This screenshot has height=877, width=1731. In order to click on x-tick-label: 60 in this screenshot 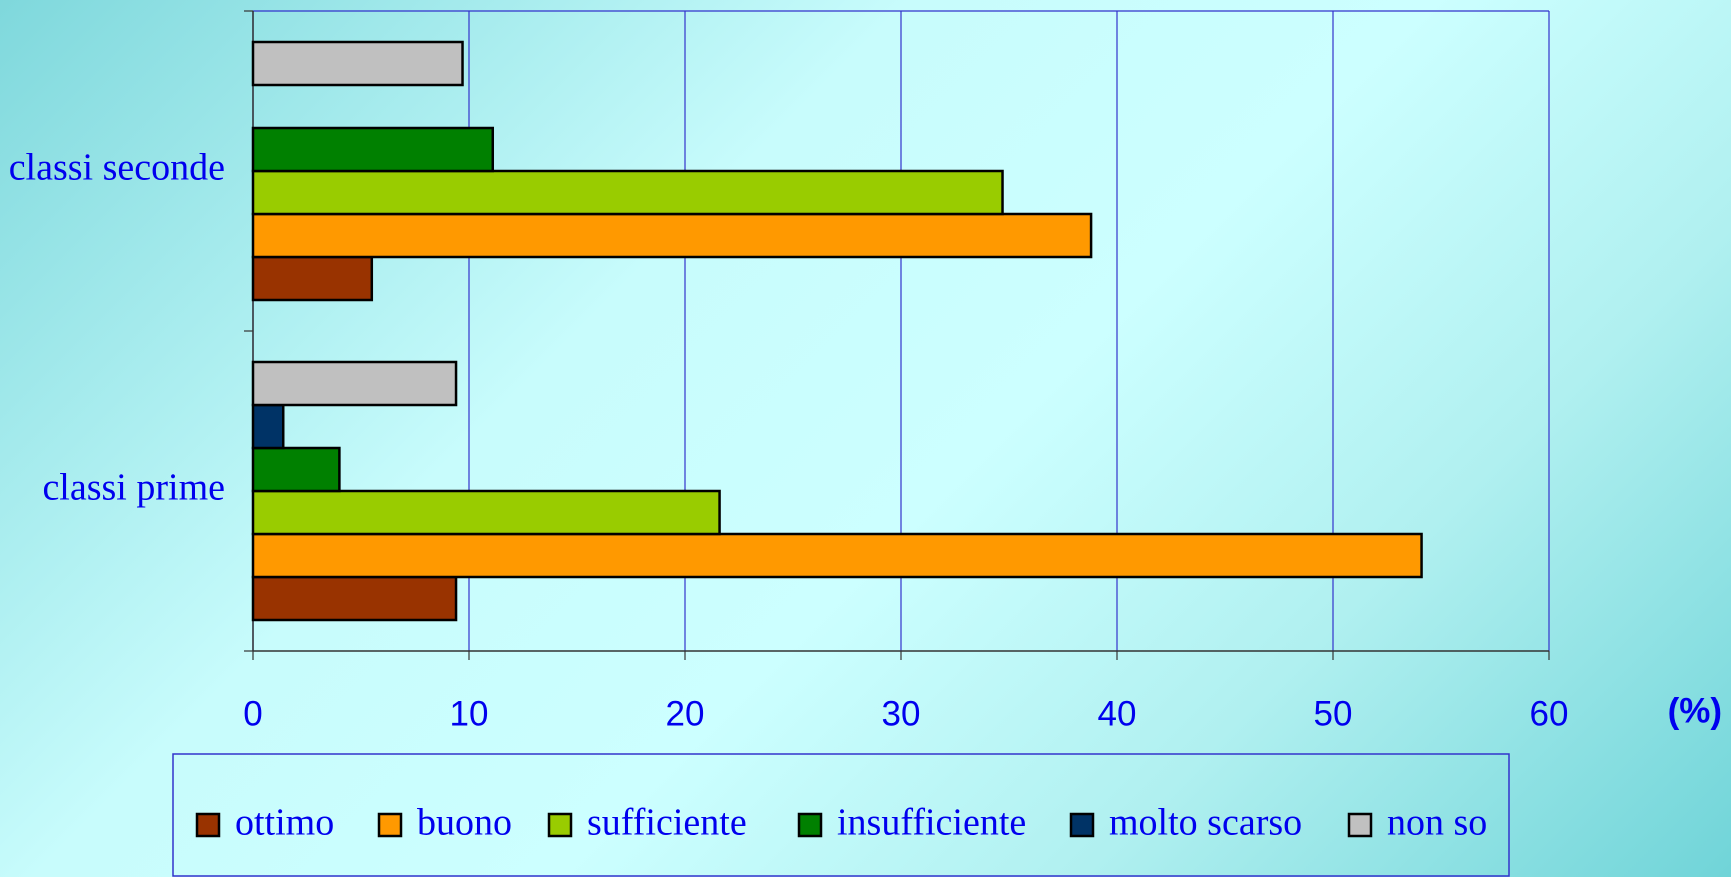, I will do `click(1549, 713)`.